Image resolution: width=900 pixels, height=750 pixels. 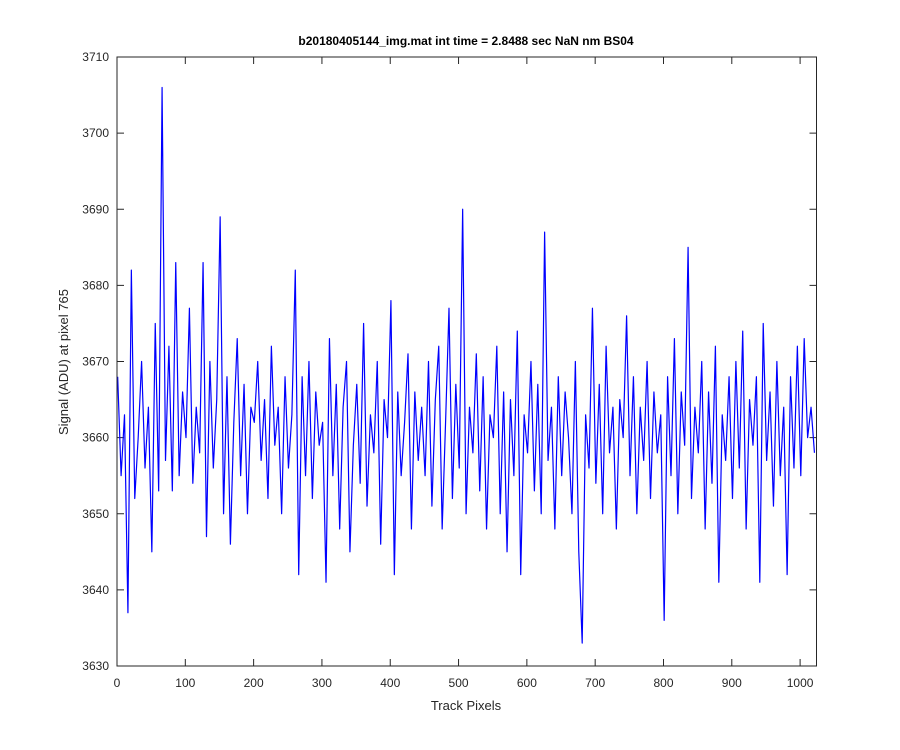 I want to click on y-tick-label: 3630, so click(x=95, y=666).